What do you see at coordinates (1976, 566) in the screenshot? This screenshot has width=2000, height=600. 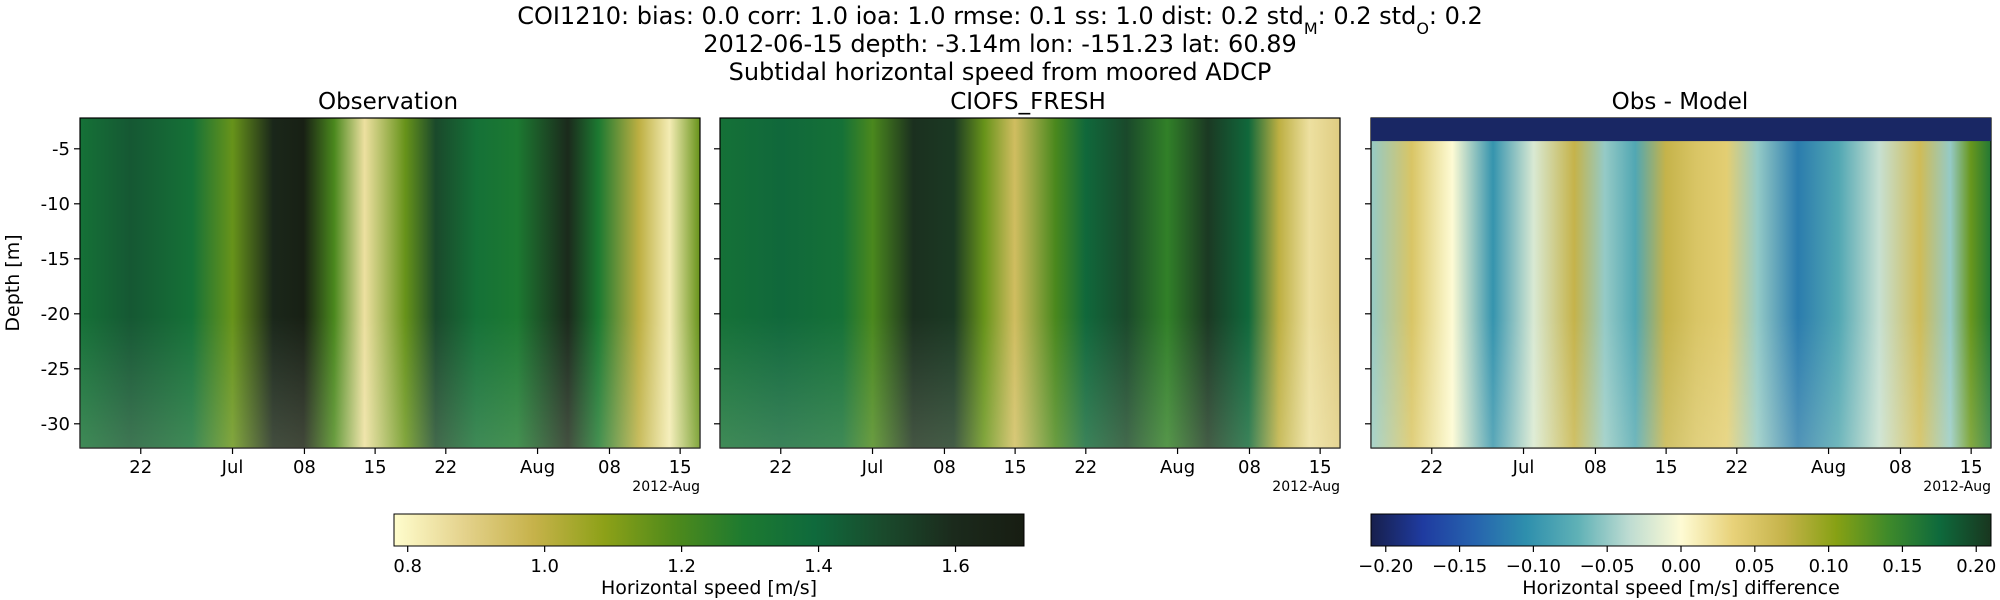 I see `colorbar-tick-label: 0.20` at bounding box center [1976, 566].